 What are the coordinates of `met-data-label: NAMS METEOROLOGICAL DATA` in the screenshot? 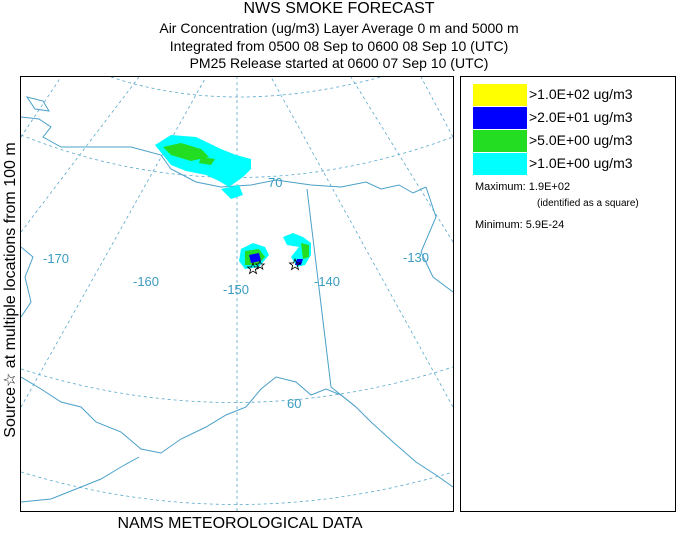 It's located at (240, 523).